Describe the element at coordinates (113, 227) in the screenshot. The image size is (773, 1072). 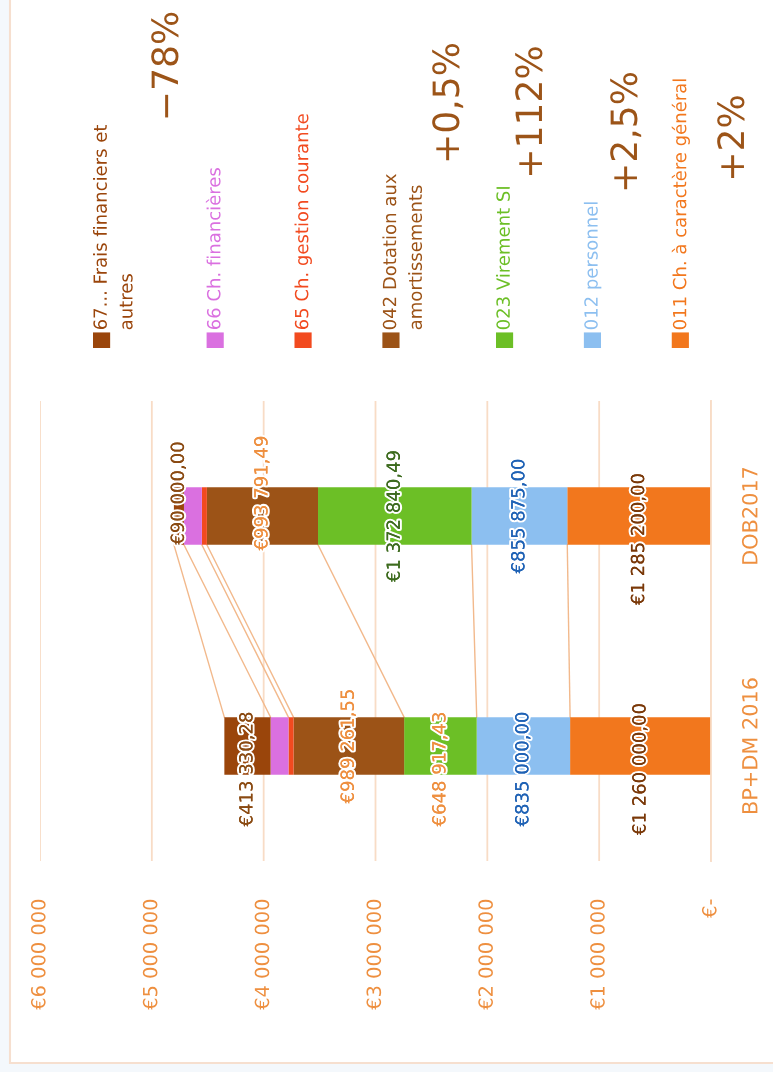
I see `text: 67... Frais financiers et autres` at that location.